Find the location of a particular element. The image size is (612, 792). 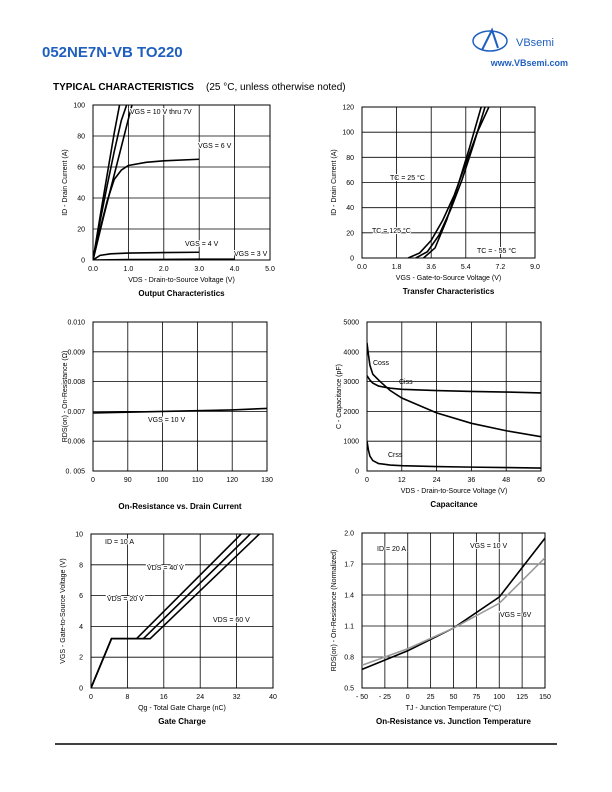

y-tick-label: 2000 is located at coordinates (351, 412).